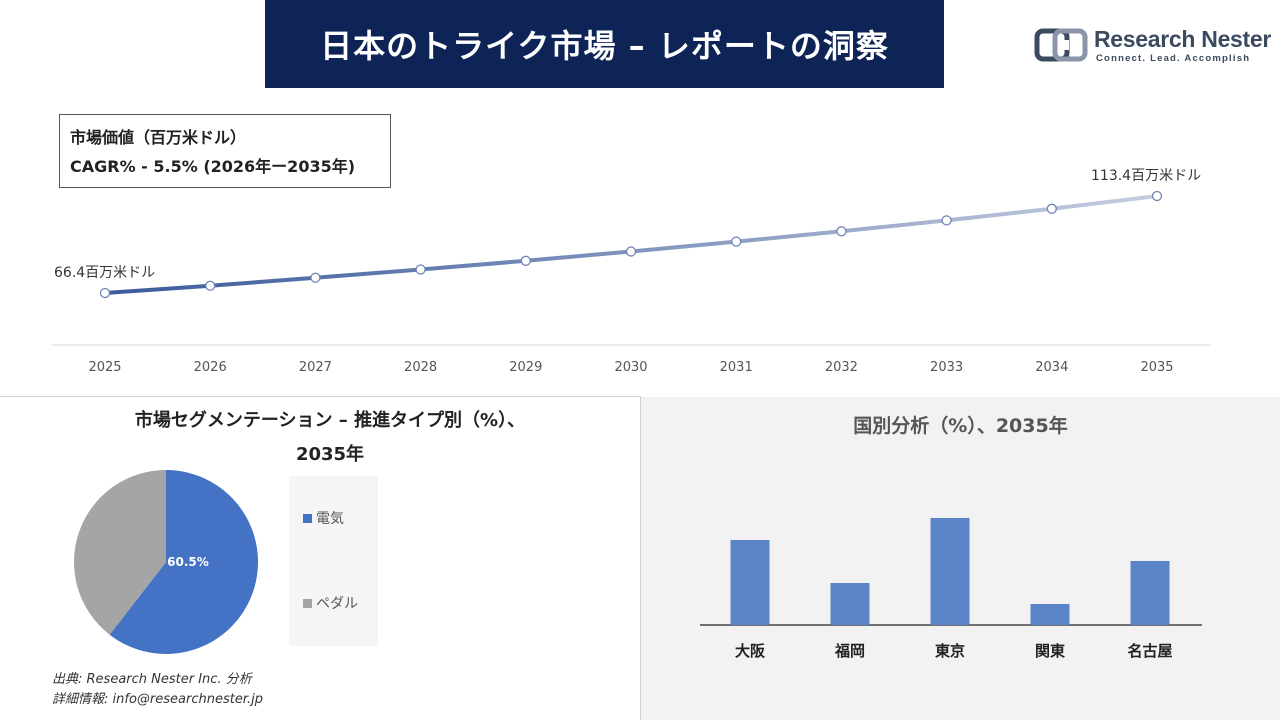 The width and height of the screenshot is (1280, 720). I want to click on legend-item-pedal: ペダル, so click(330, 603).